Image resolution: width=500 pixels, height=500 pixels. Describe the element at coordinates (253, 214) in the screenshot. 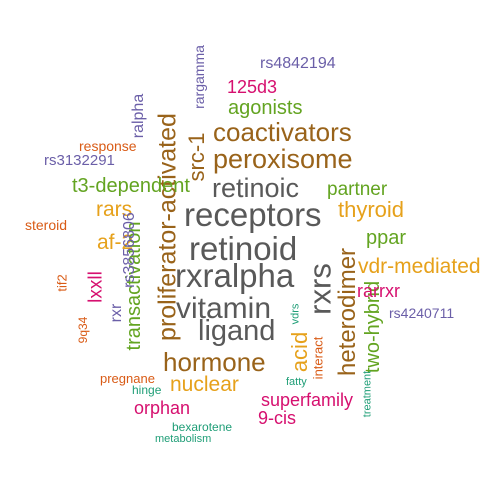

I see `word-receptors: receptors` at that location.